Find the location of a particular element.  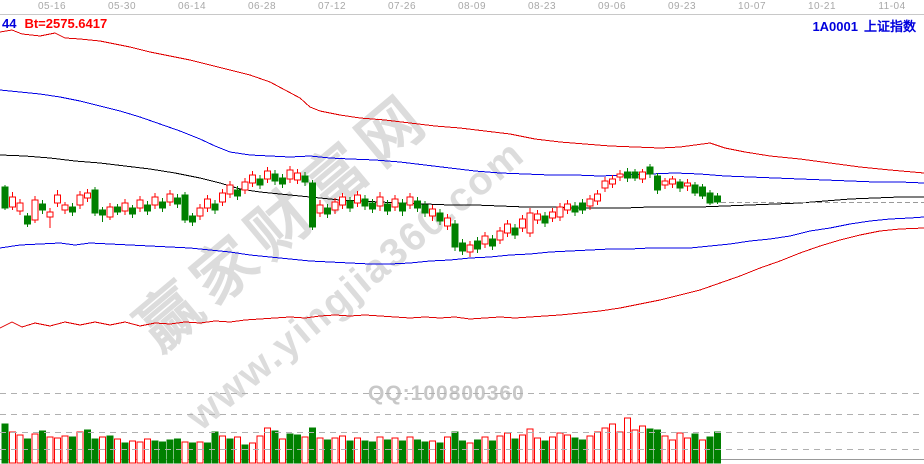

date-tick: 06-28 is located at coordinates (262, 6).